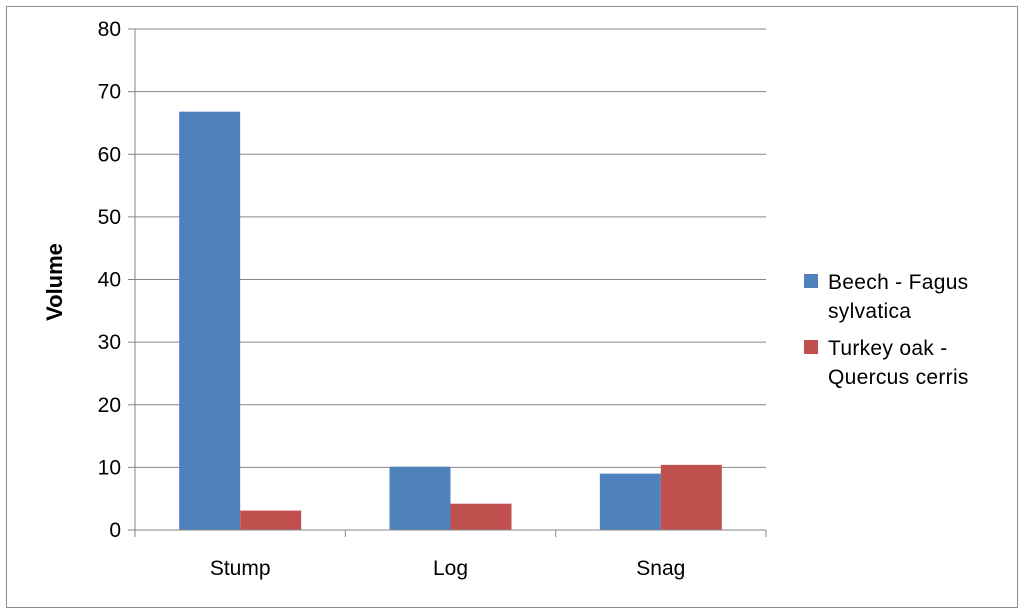 This screenshot has height=616, width=1026. I want to click on legend-item: Beech - Fagus sylvatica, so click(904, 297).